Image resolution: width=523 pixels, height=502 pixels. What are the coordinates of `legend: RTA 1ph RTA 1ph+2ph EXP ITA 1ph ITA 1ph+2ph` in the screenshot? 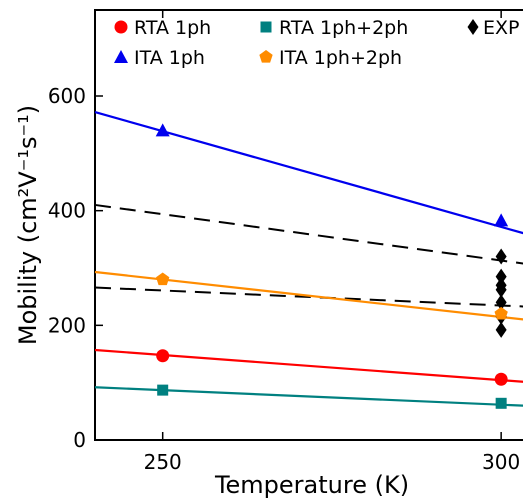 It's located at (316, 43).